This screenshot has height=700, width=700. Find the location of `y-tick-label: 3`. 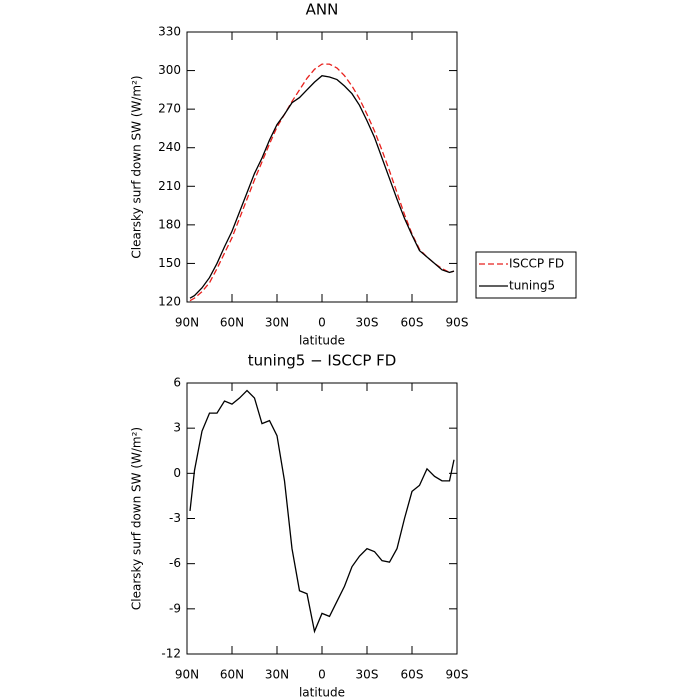

y-tick-label: 3 is located at coordinates (177, 428).